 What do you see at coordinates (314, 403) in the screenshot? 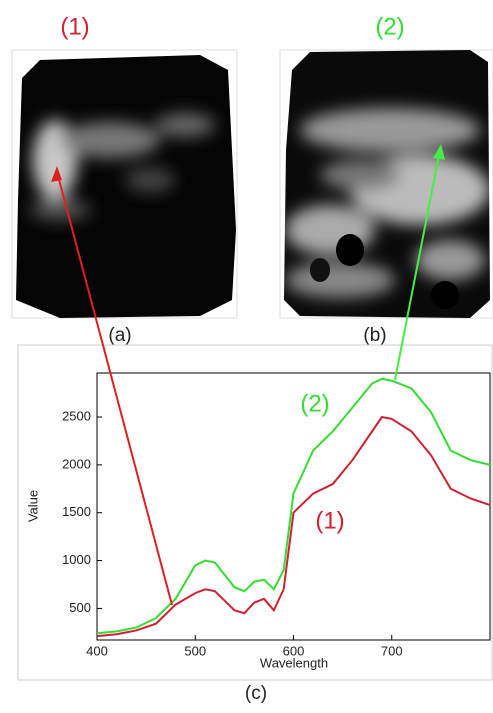
I see `series-label: (2)` at bounding box center [314, 403].